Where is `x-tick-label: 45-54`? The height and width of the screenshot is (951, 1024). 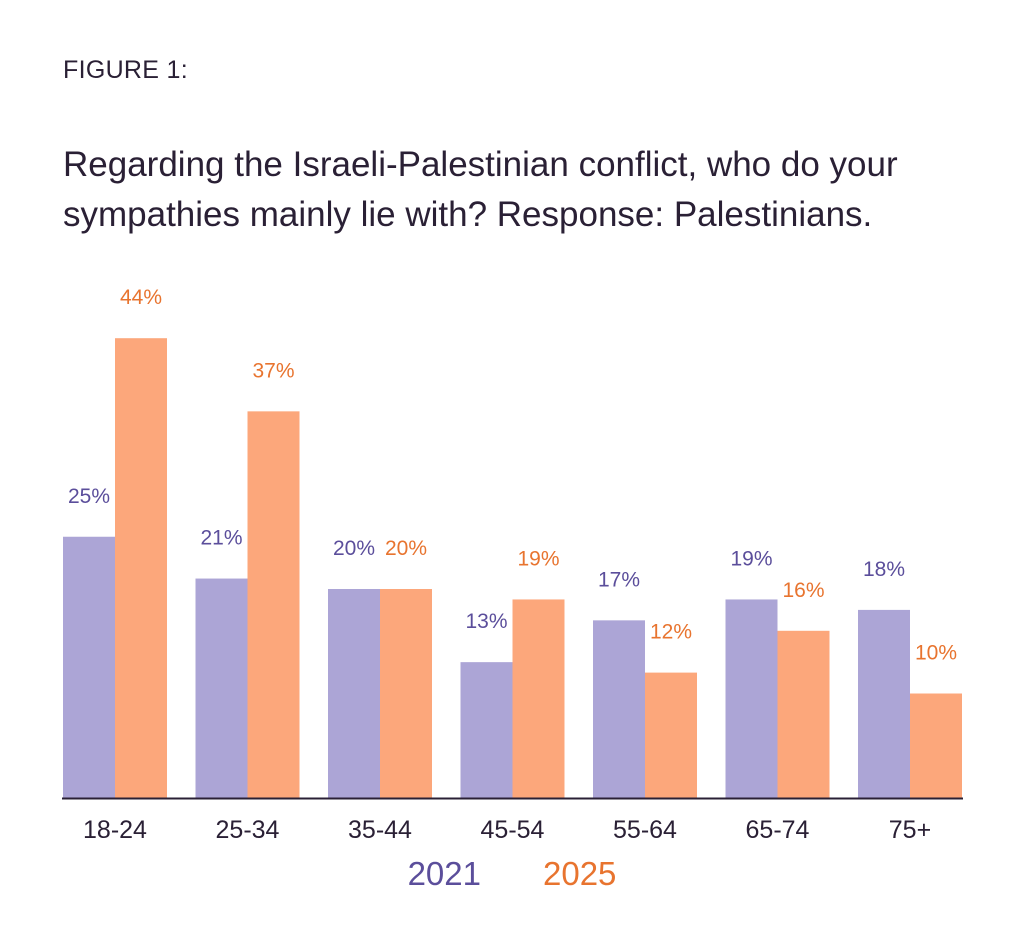
x-tick-label: 45-54 is located at coordinates (513, 830).